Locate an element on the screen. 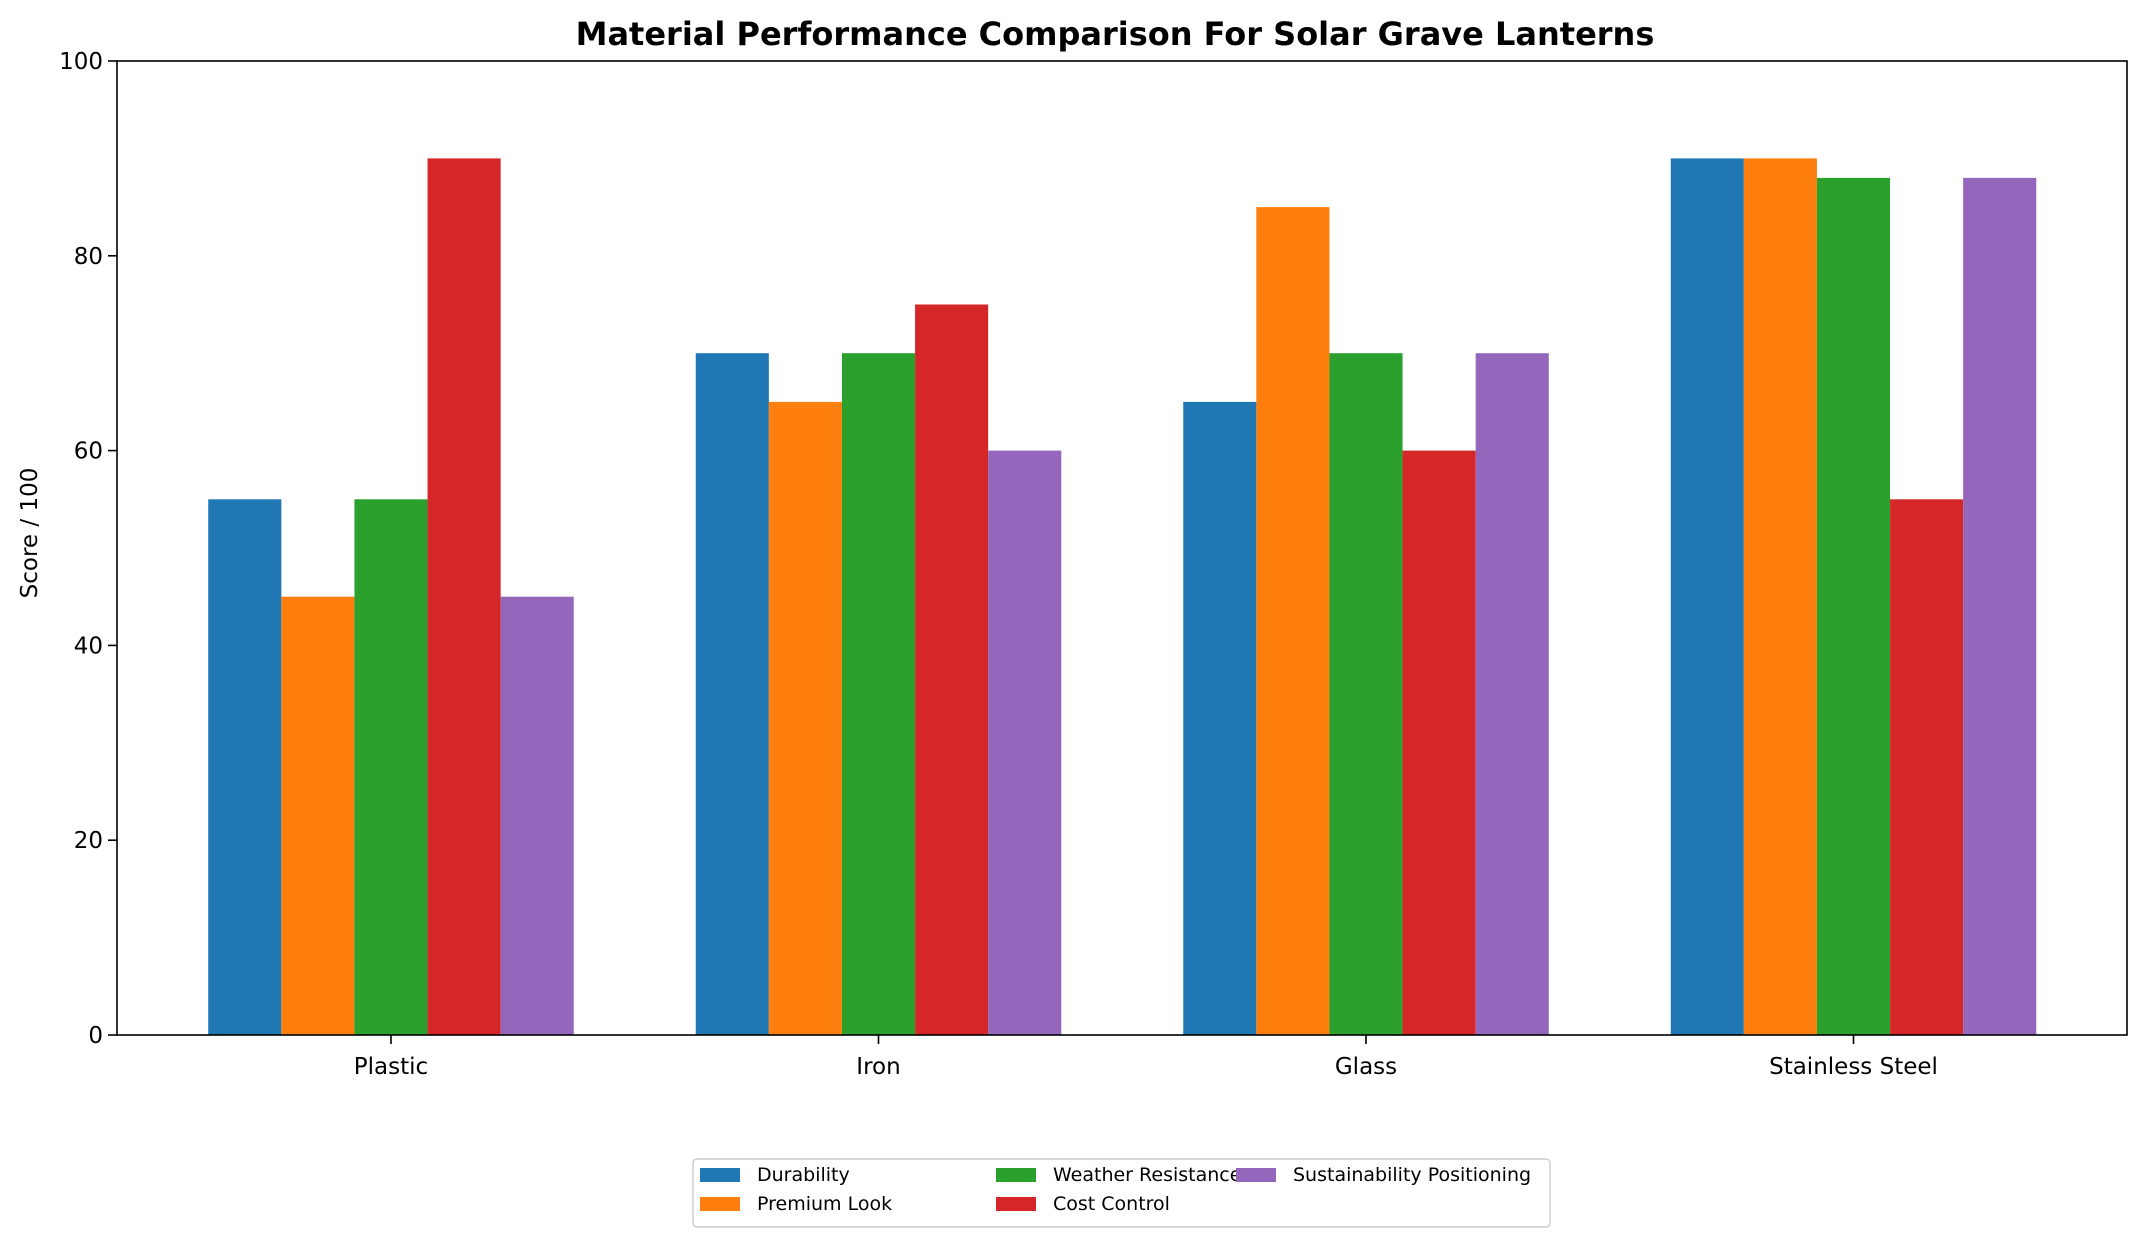  bar-cost-control-iron is located at coordinates (952, 669).